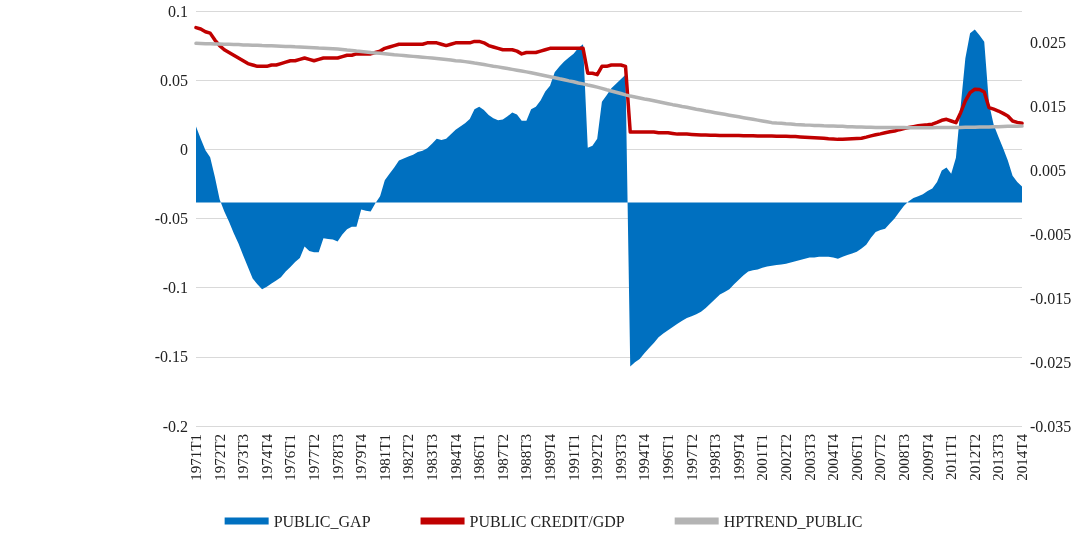 This screenshot has width=1087, height=538. What do you see at coordinates (880, 457) in the screenshot?
I see `x-tick-label: 2007T2` at bounding box center [880, 457].